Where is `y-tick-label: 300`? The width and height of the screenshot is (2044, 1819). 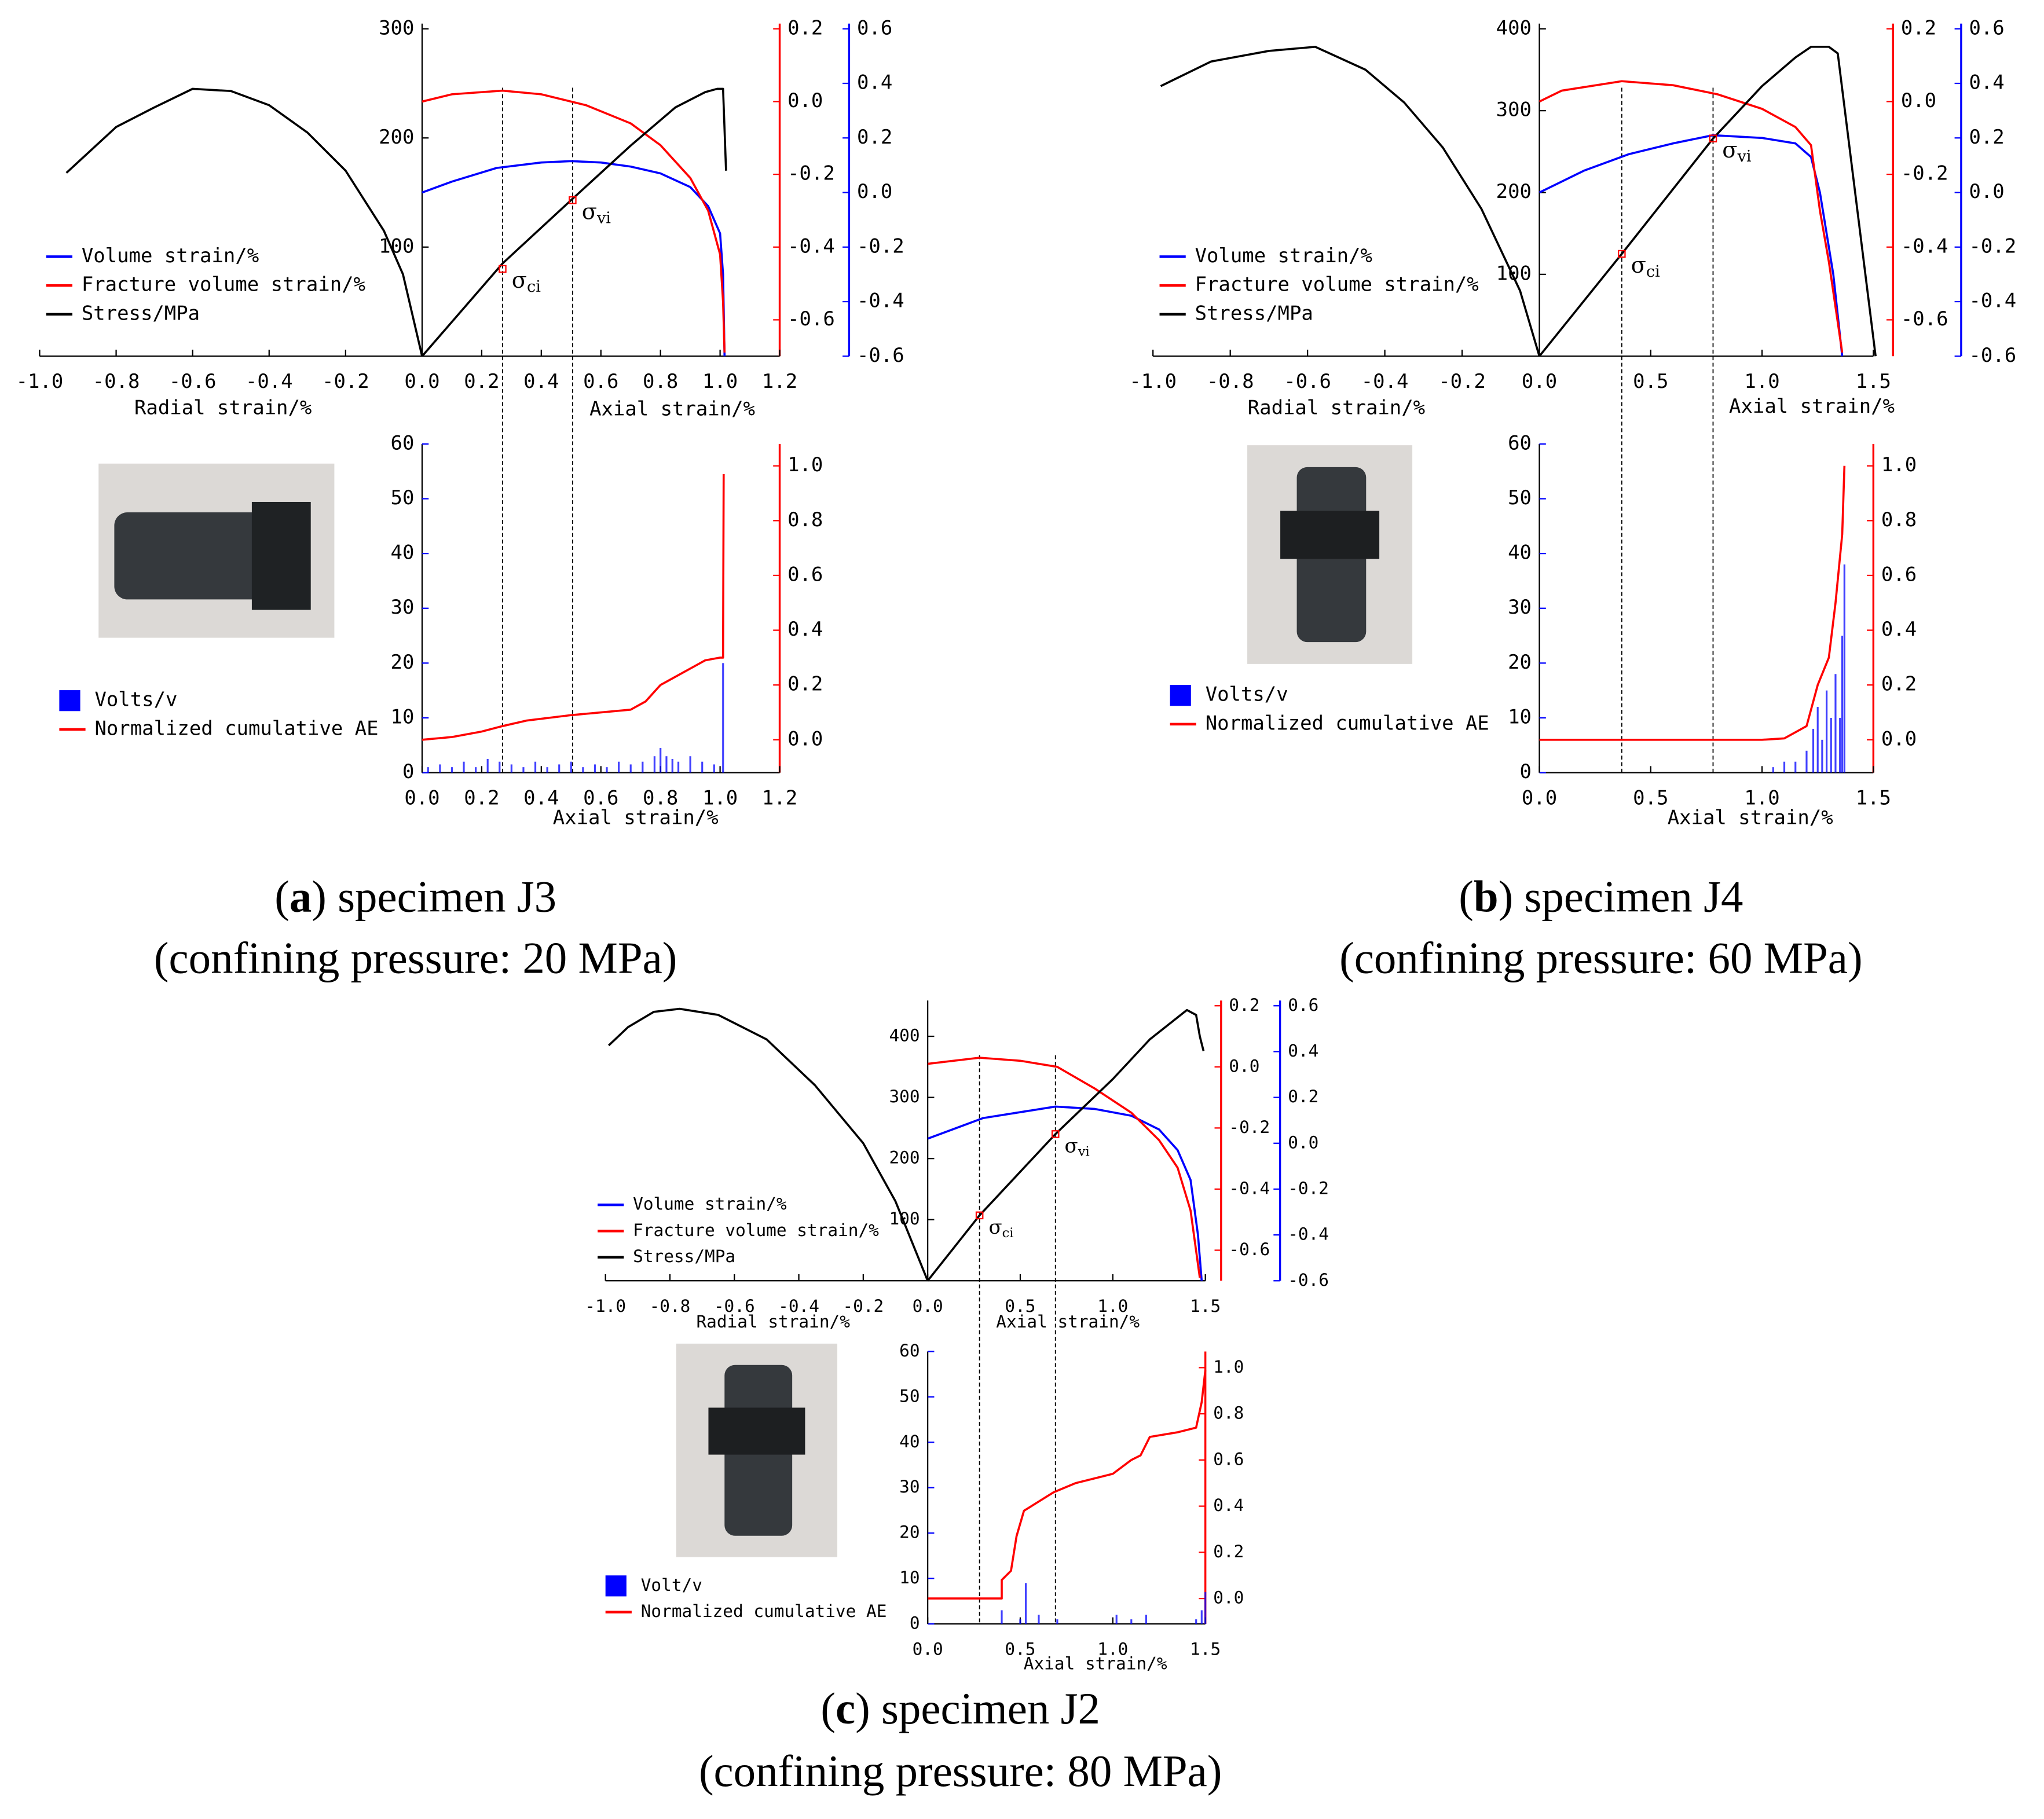 y-tick-label: 300 is located at coordinates (905, 1096).